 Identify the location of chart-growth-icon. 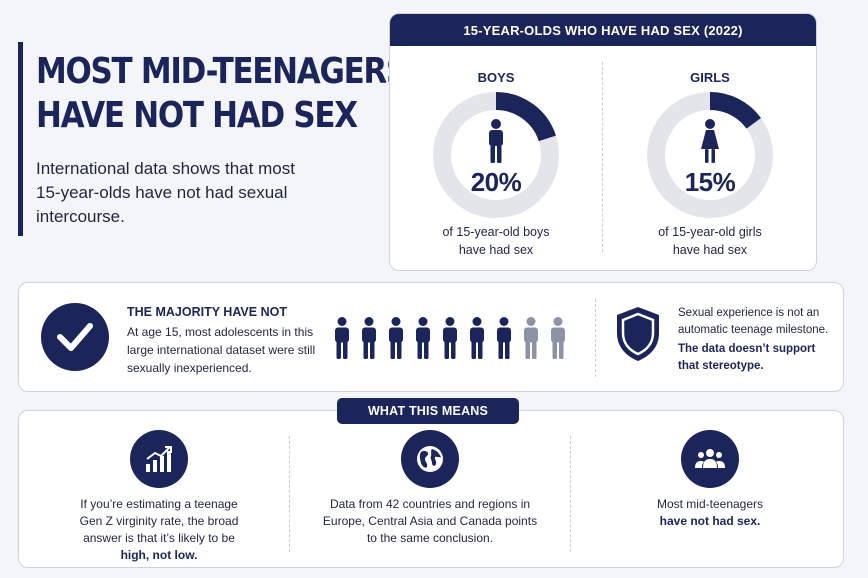
(159, 459).